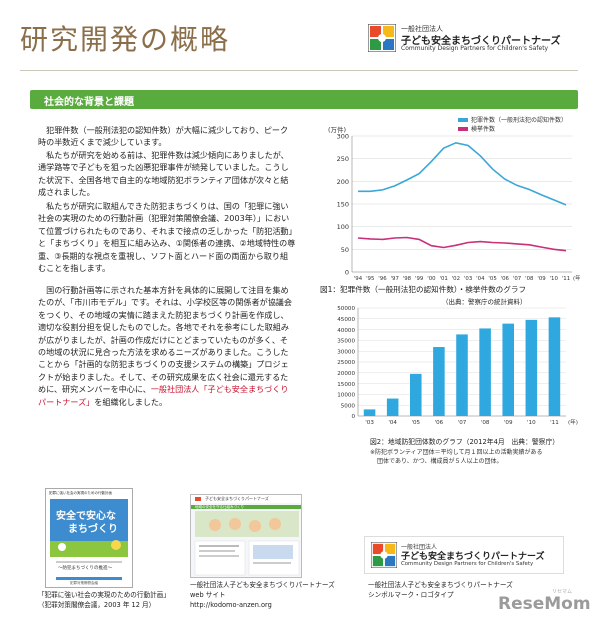 The width and height of the screenshot is (593, 626). Describe the element at coordinates (481, 41) in the screenshot. I see `logo-line2: 子ども安全まちづくりパートナーズ` at that location.